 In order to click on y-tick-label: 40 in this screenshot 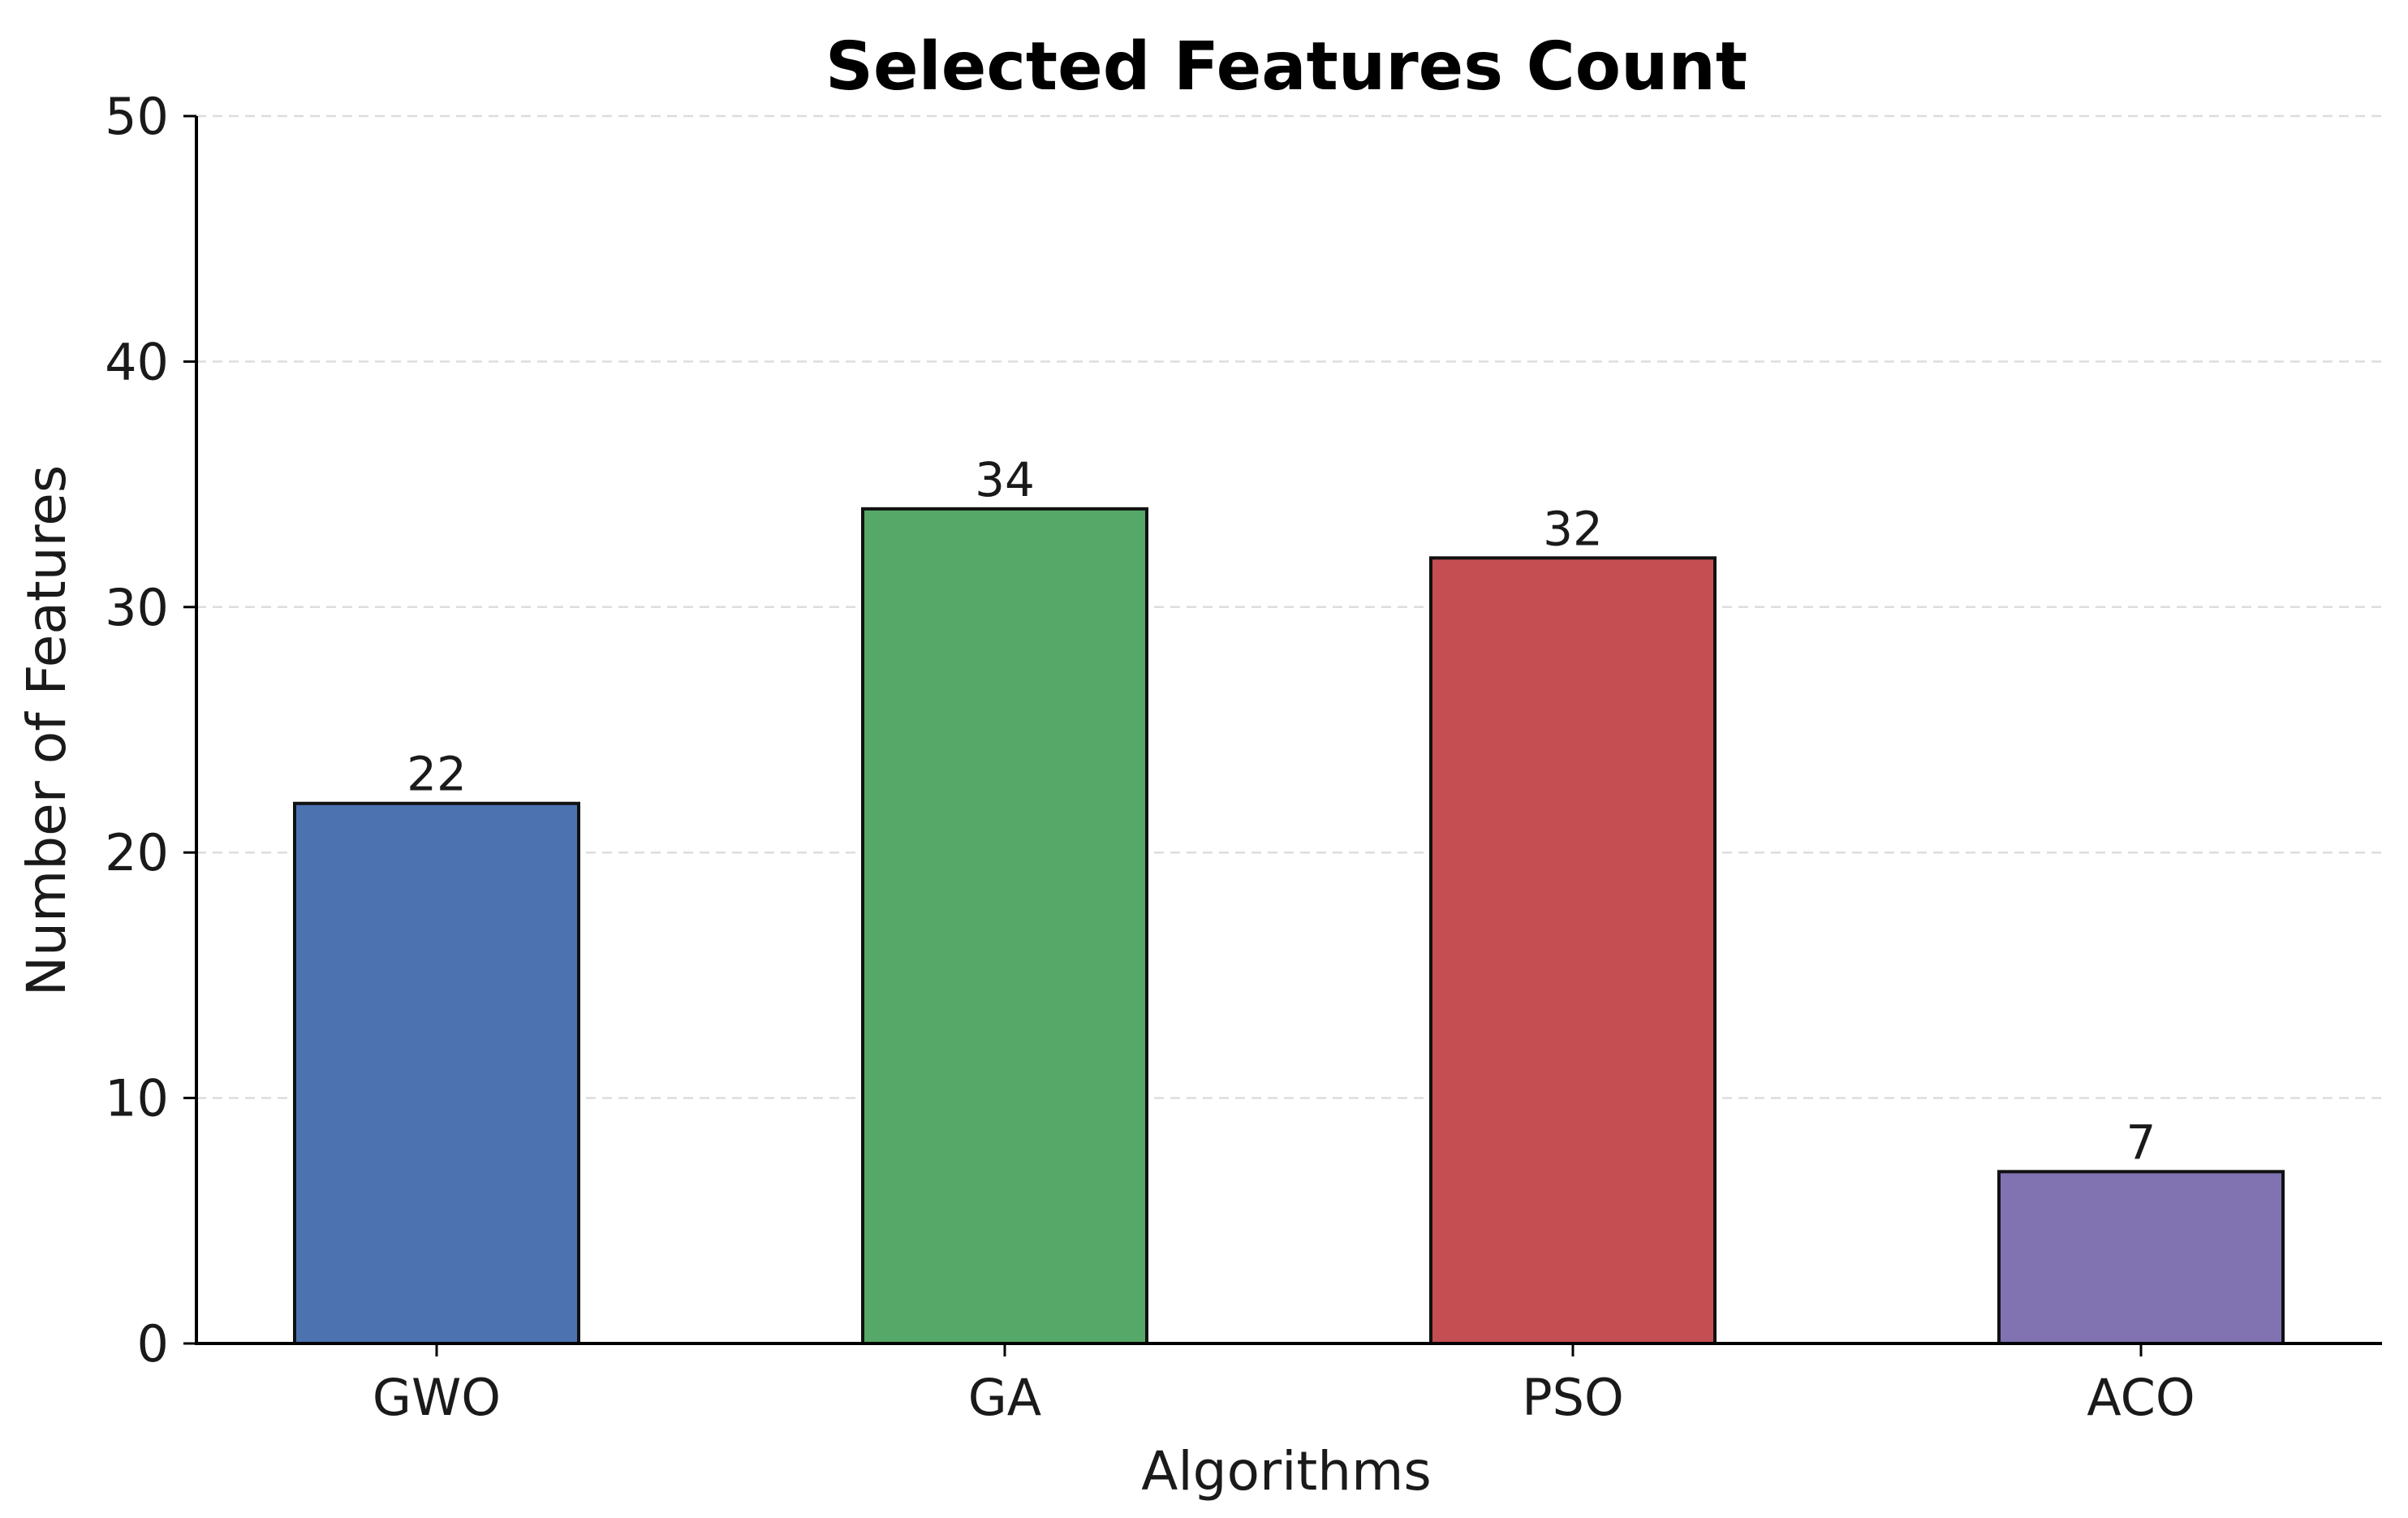, I will do `click(137, 361)`.